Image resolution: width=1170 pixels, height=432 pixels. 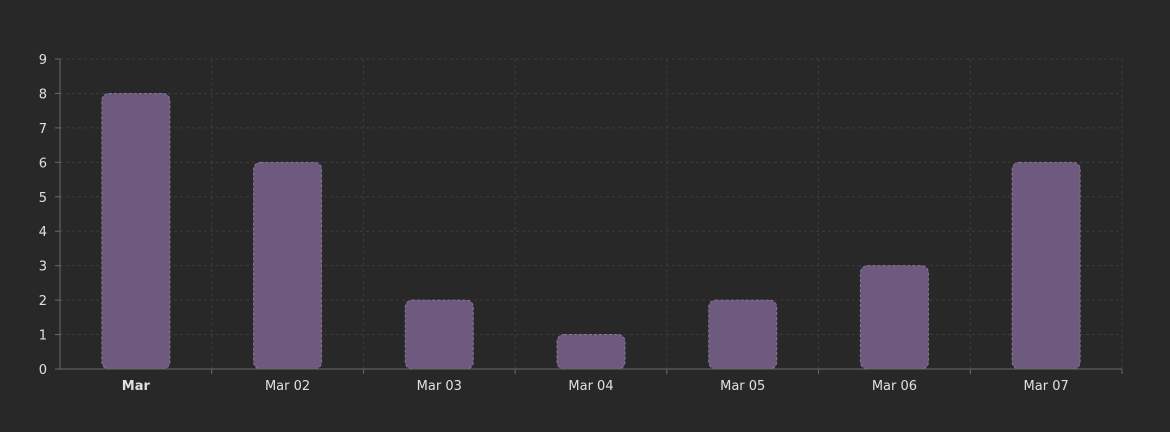 I want to click on x-tick-label: Mar, so click(x=136, y=386).